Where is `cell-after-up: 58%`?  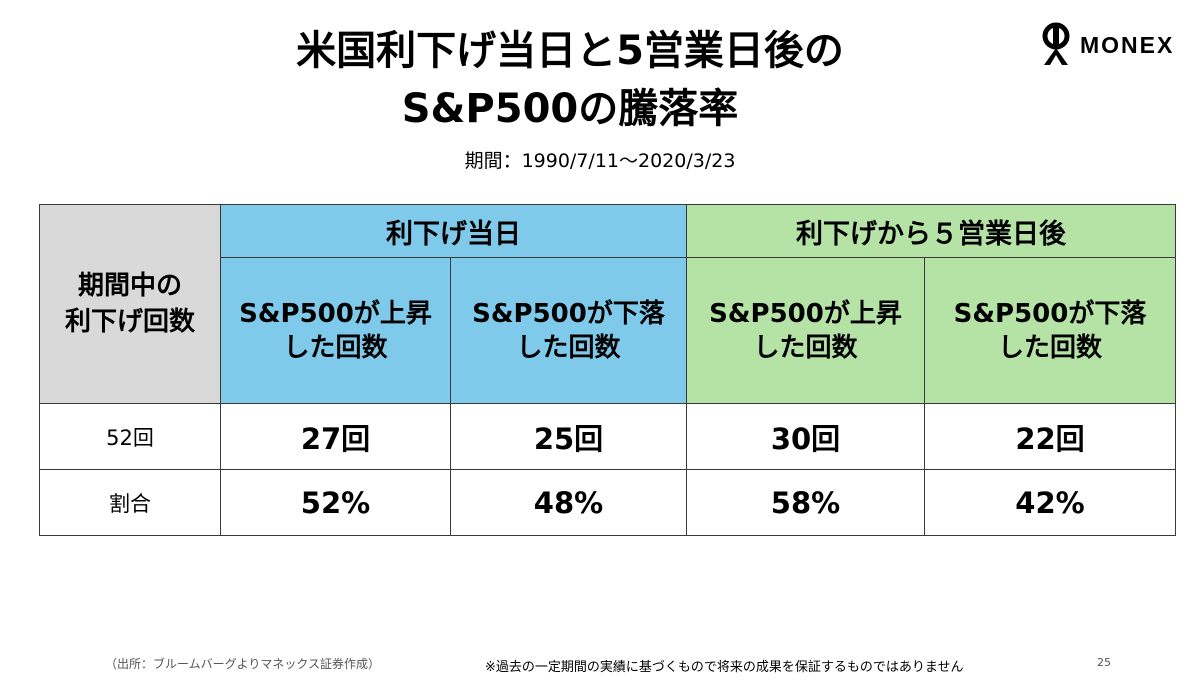
cell-after-up: 58% is located at coordinates (805, 502).